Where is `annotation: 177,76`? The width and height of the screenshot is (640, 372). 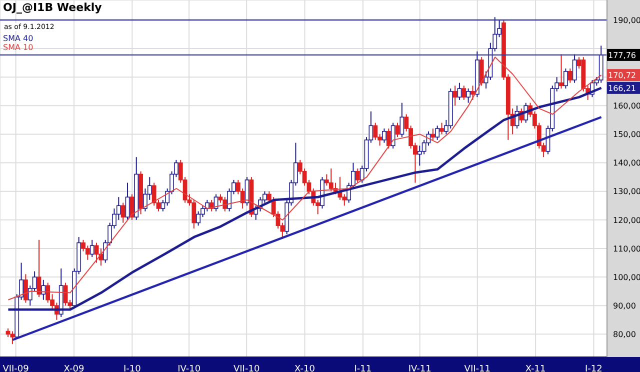
annotation: 177,76 is located at coordinates (622, 55).